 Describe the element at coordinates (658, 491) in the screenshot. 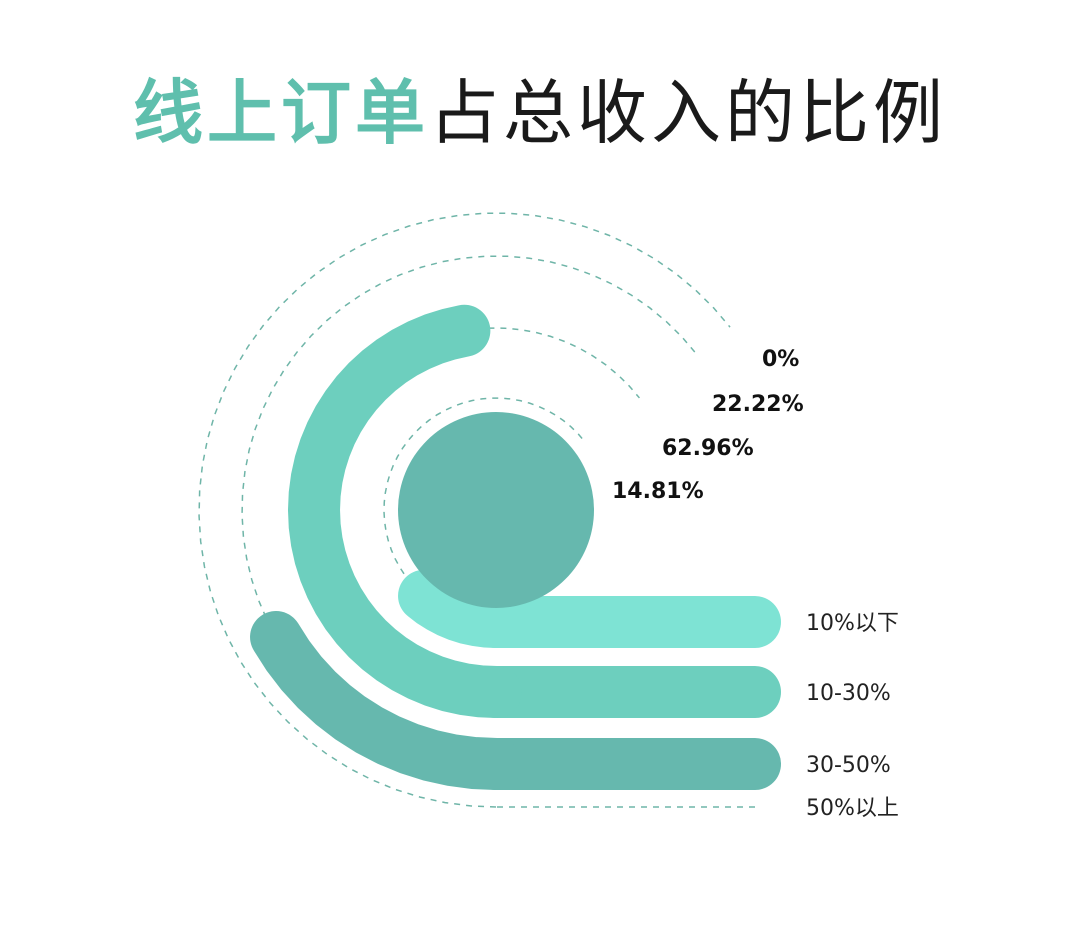

I see `value-label-3: 14.81%` at that location.